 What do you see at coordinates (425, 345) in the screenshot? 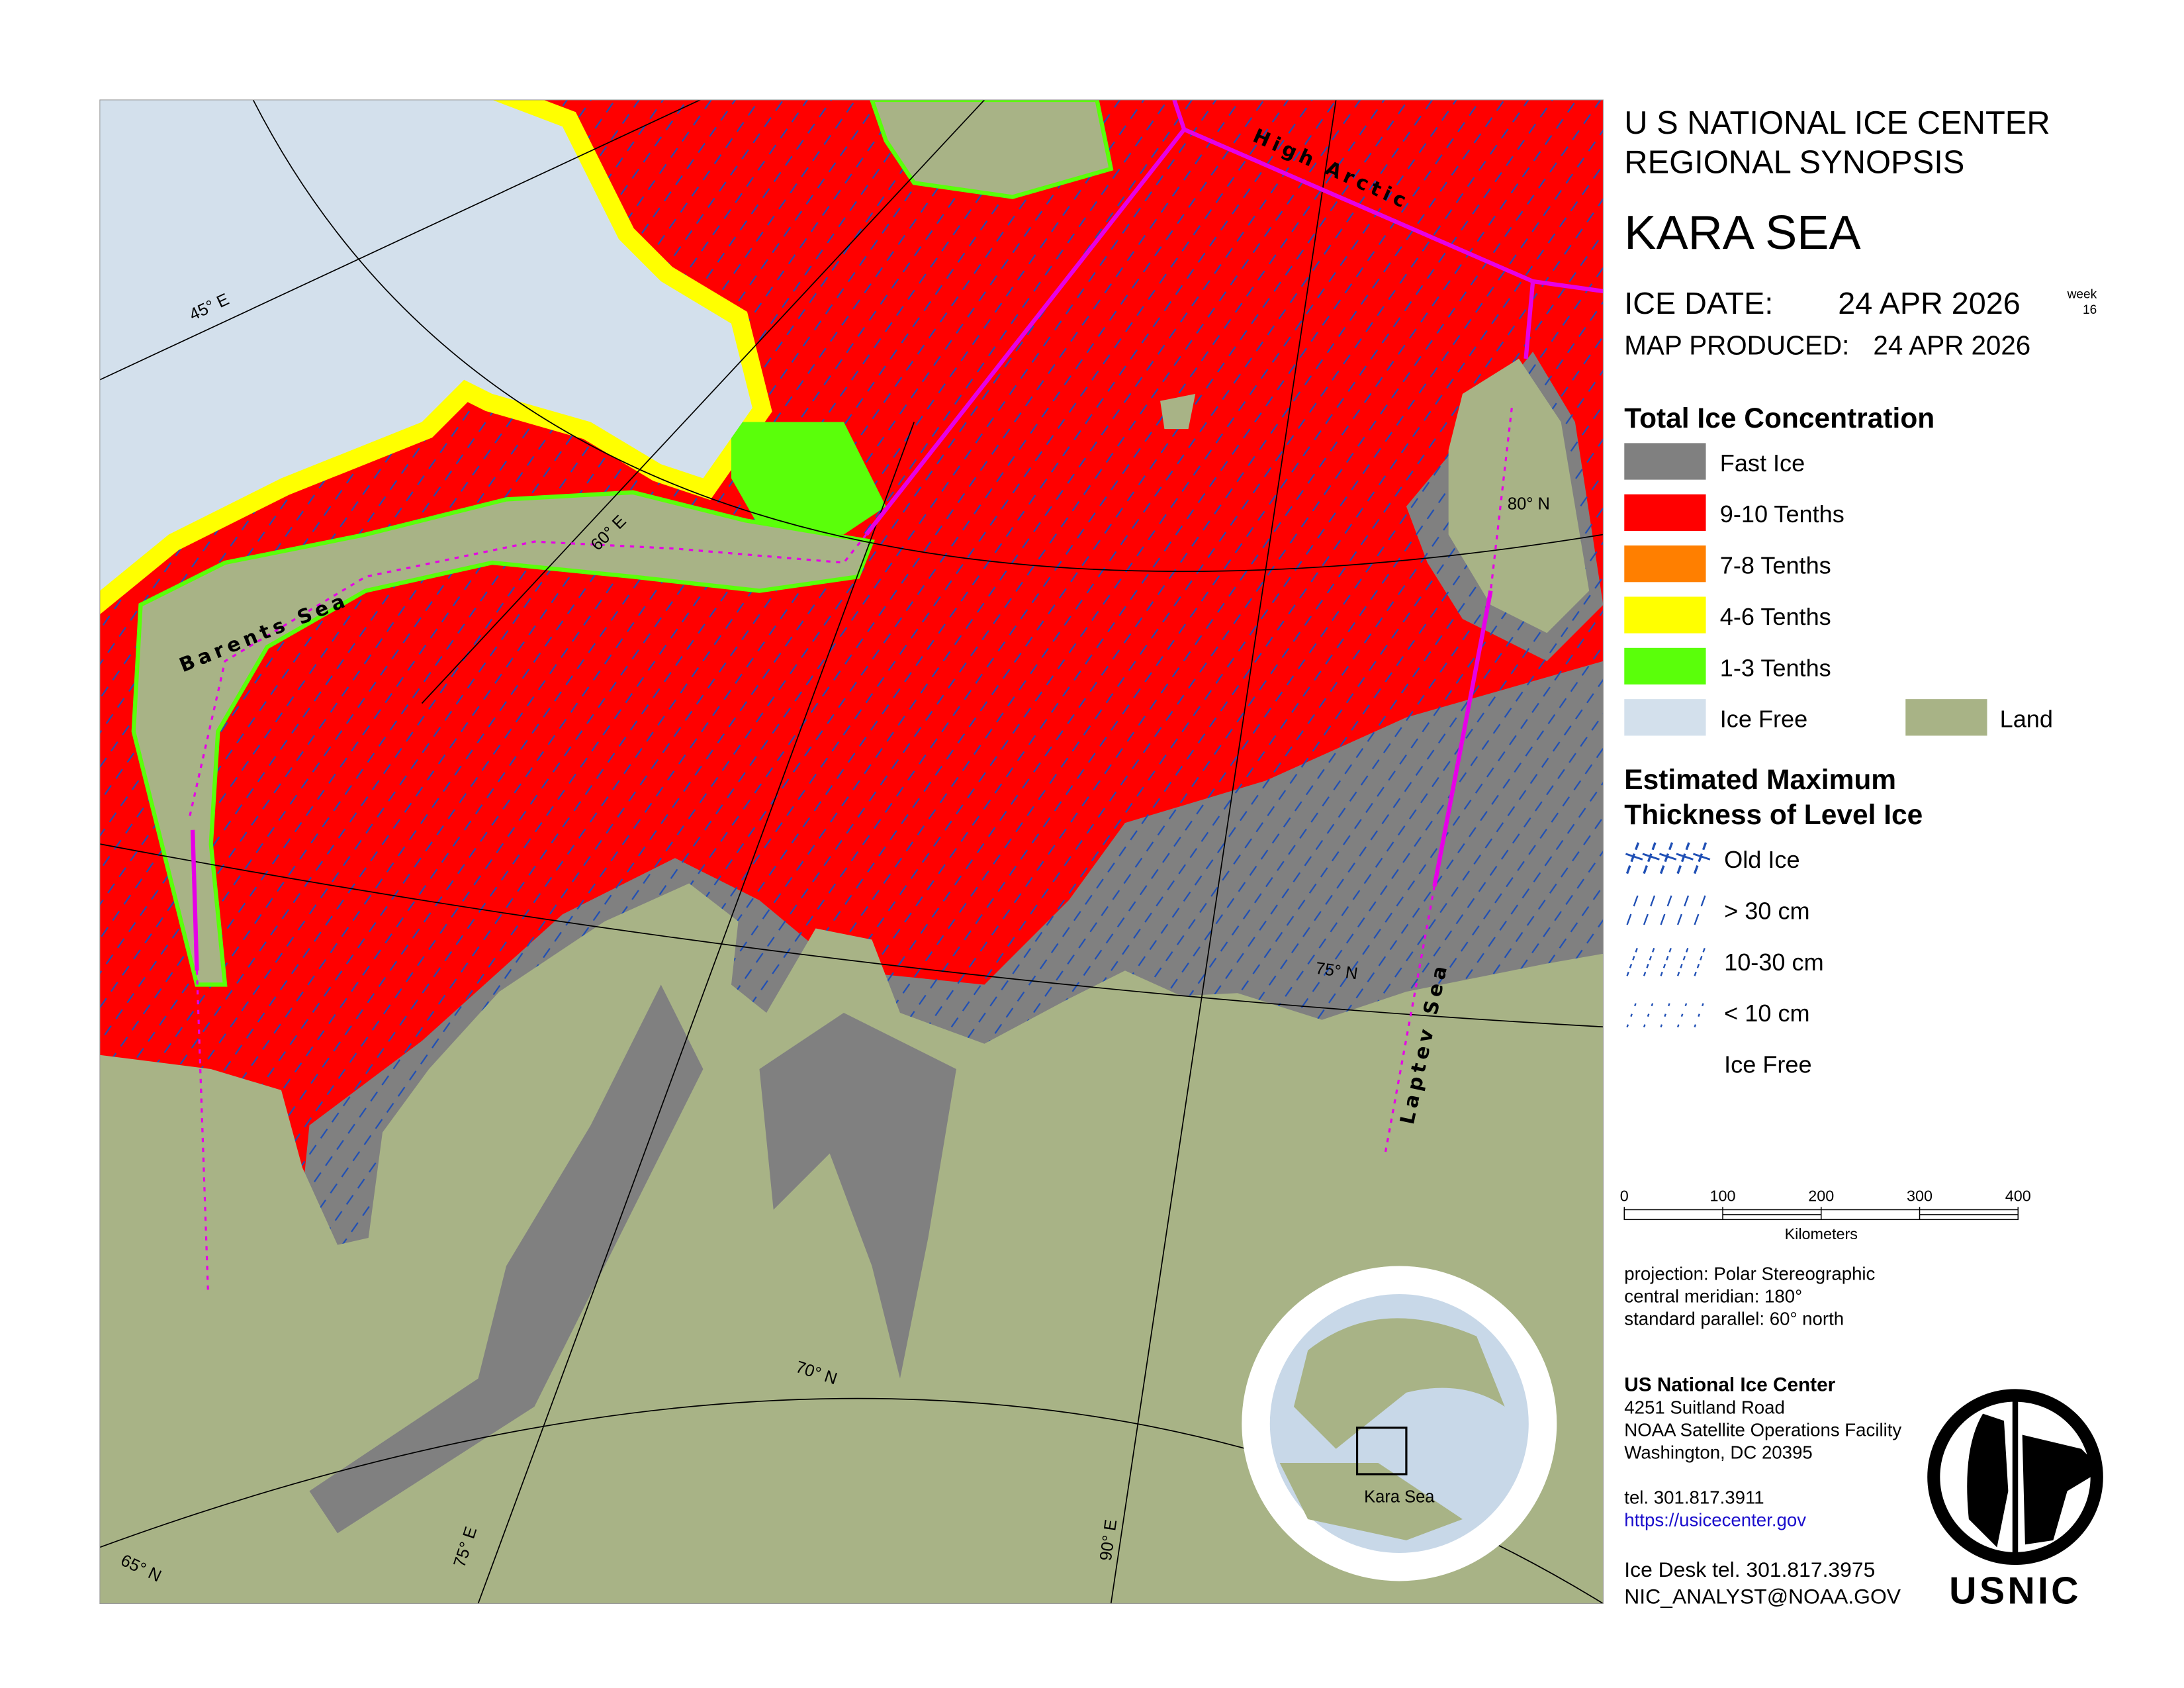
I see `ice-free` at bounding box center [425, 345].